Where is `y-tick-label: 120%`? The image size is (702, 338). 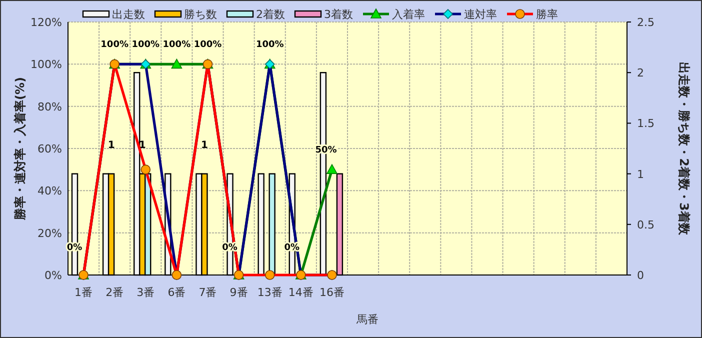 y-tick-label: 120% is located at coordinates (46, 22).